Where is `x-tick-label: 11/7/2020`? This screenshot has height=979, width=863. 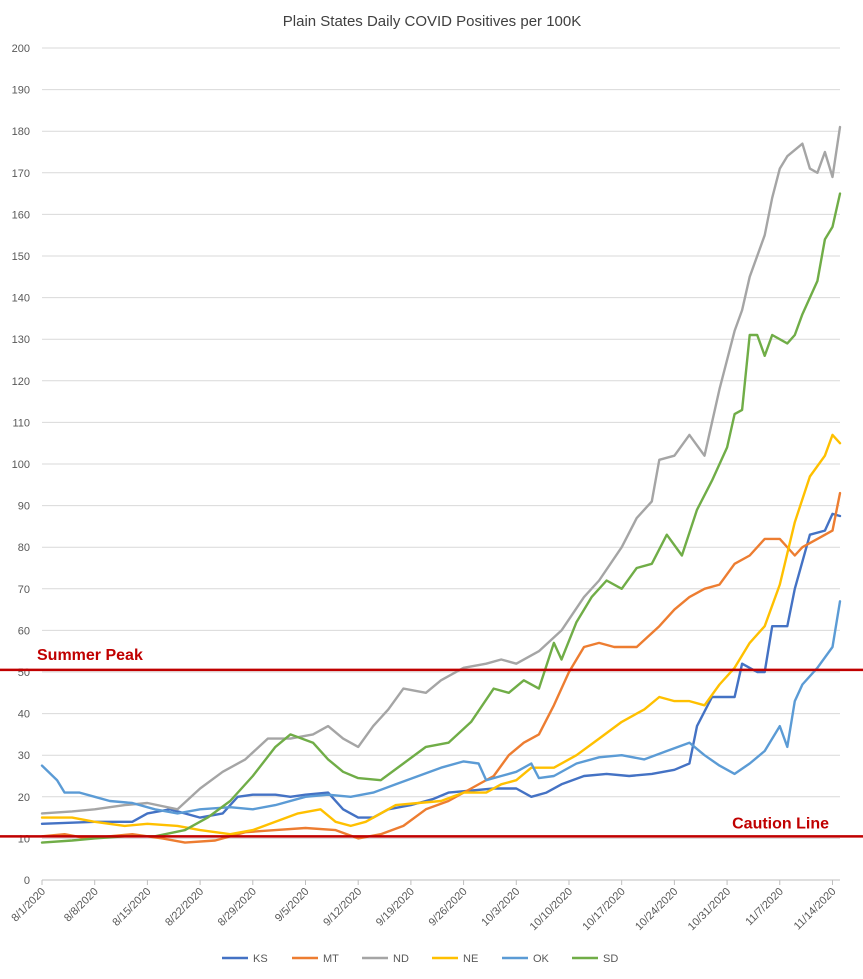
x-tick-label: 11/7/2020 is located at coordinates (764, 907).